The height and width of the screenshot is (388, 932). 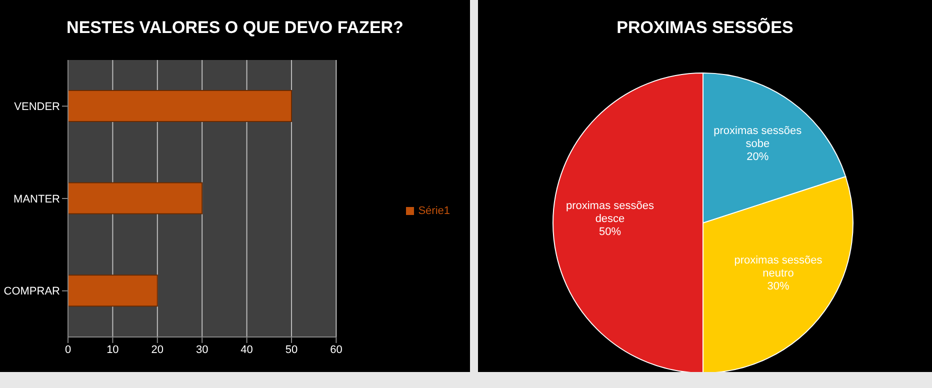 What do you see at coordinates (157, 350) in the screenshot?
I see `x-tick-label: 20` at bounding box center [157, 350].